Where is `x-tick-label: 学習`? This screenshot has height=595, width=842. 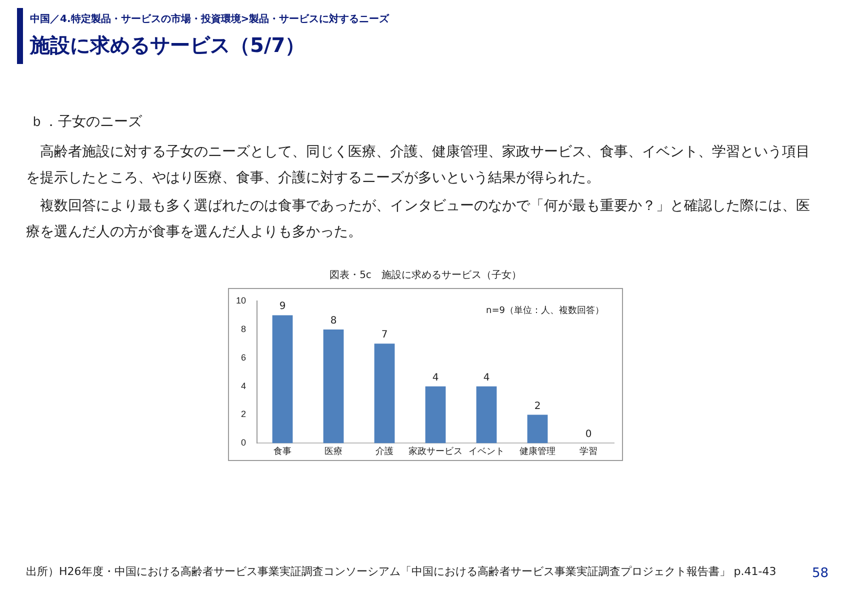 x-tick-label: 学習 is located at coordinates (589, 451).